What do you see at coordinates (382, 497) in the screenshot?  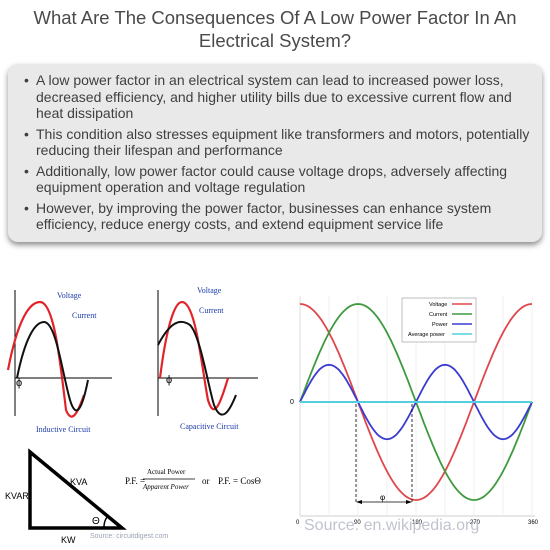 I see `phase-label: φ` at bounding box center [382, 497].